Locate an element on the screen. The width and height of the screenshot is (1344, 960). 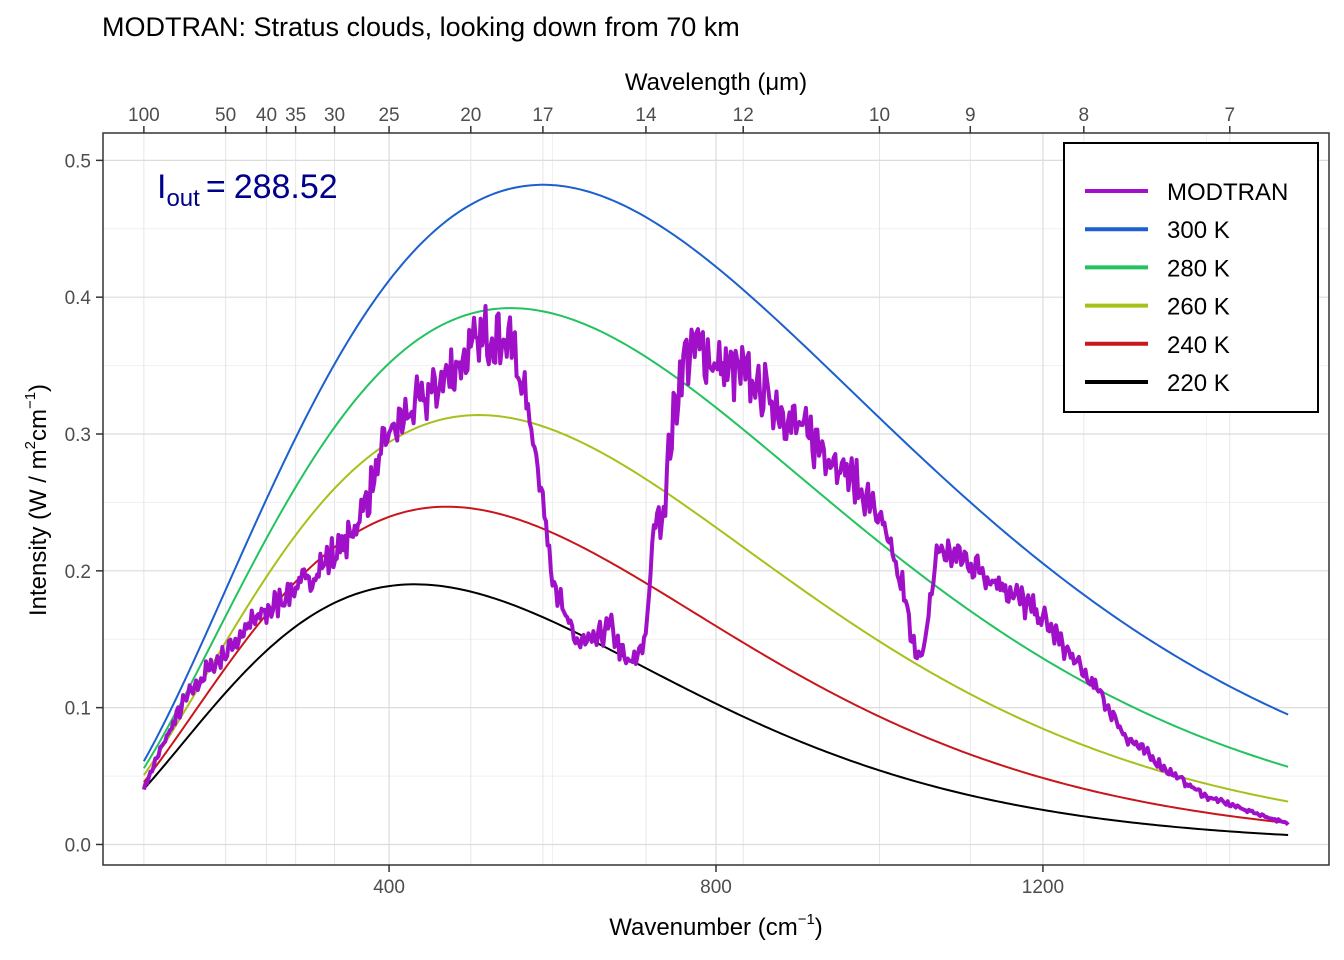
top-tick-label: 30 is located at coordinates (334, 115).